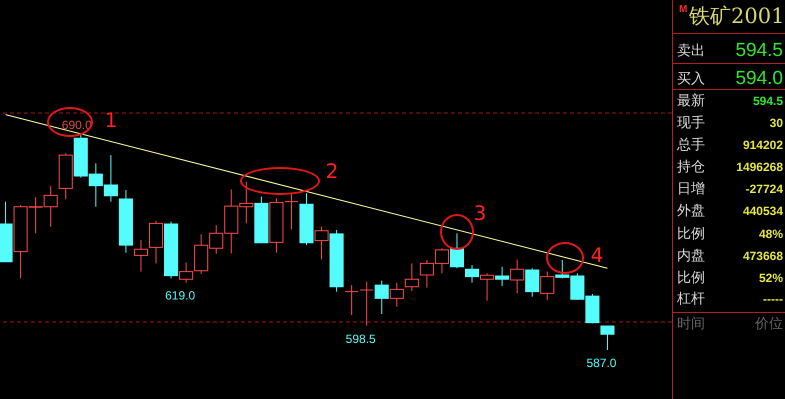  I want to click on text: 48%, so click(770, 234).